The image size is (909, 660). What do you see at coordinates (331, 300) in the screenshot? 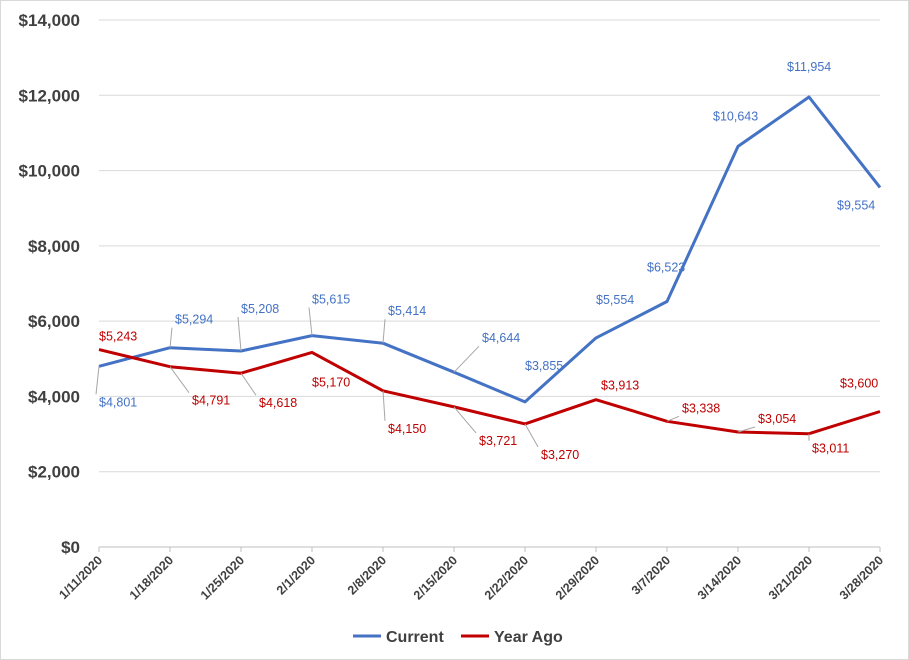
I see `data-label: $5,615` at bounding box center [331, 300].